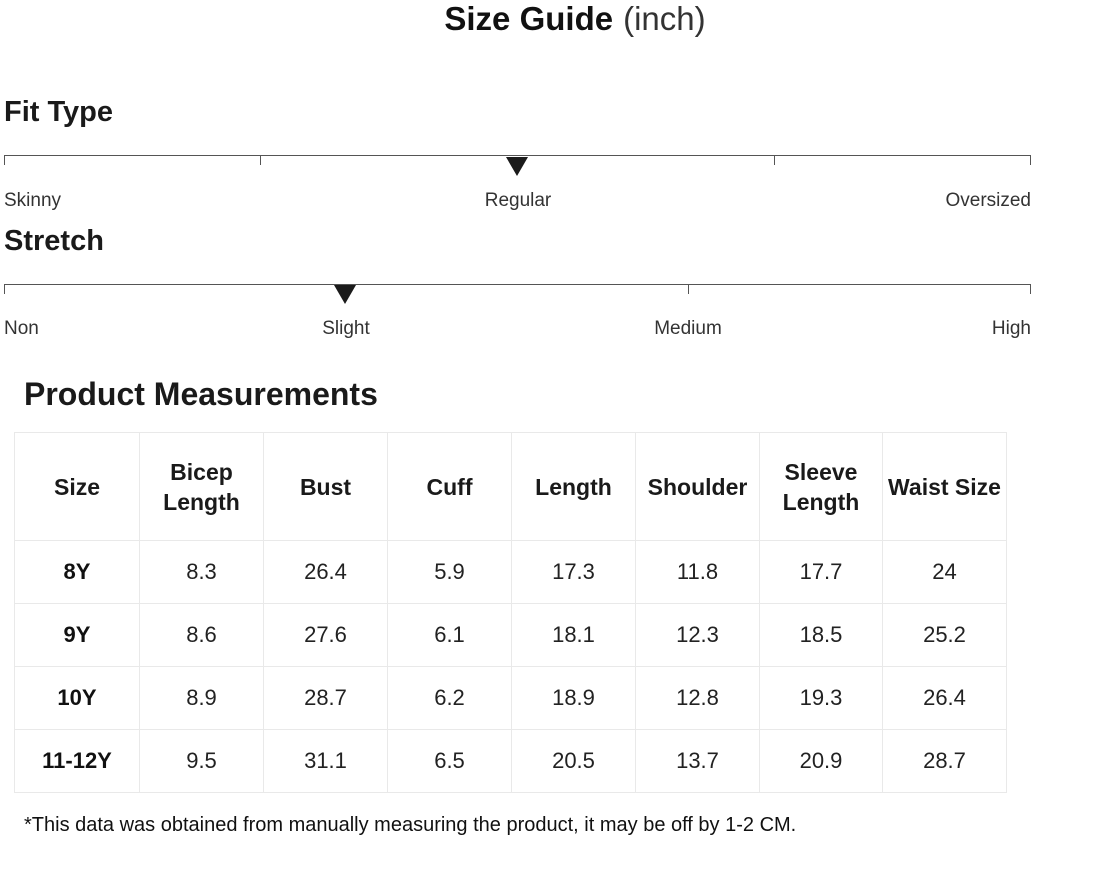 The image size is (1102, 892). What do you see at coordinates (664, 18) in the screenshot?
I see `title-unit: (inch)` at bounding box center [664, 18].